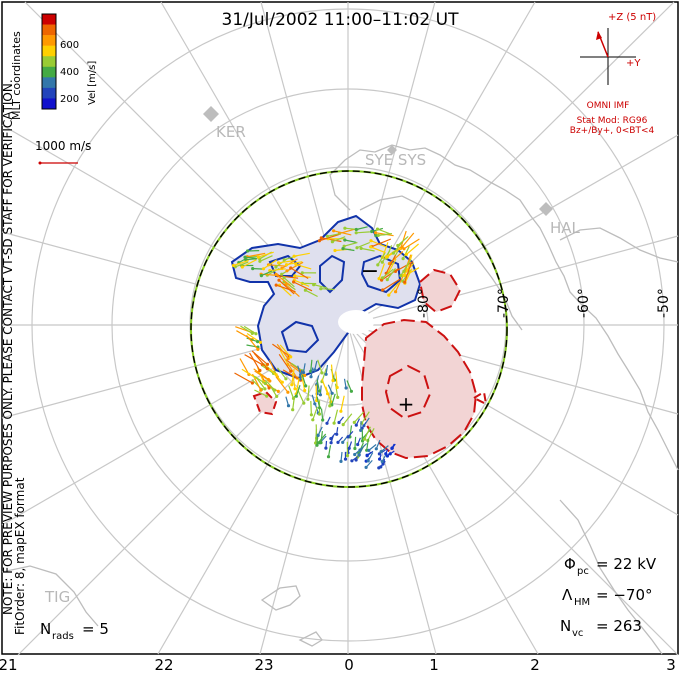  I want to click on colorbar-tick-200: 200, so click(69, 99).